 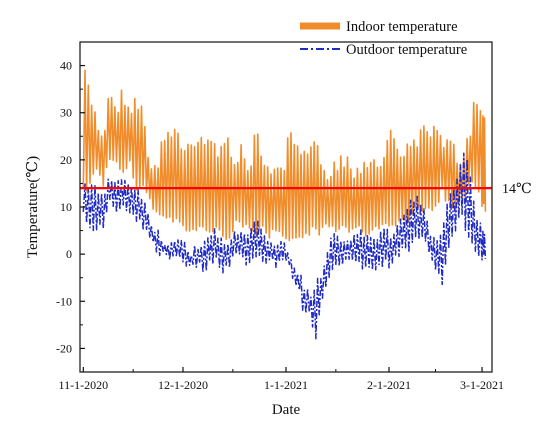 I want to click on y-tick-label: 40, so click(x=66, y=66).